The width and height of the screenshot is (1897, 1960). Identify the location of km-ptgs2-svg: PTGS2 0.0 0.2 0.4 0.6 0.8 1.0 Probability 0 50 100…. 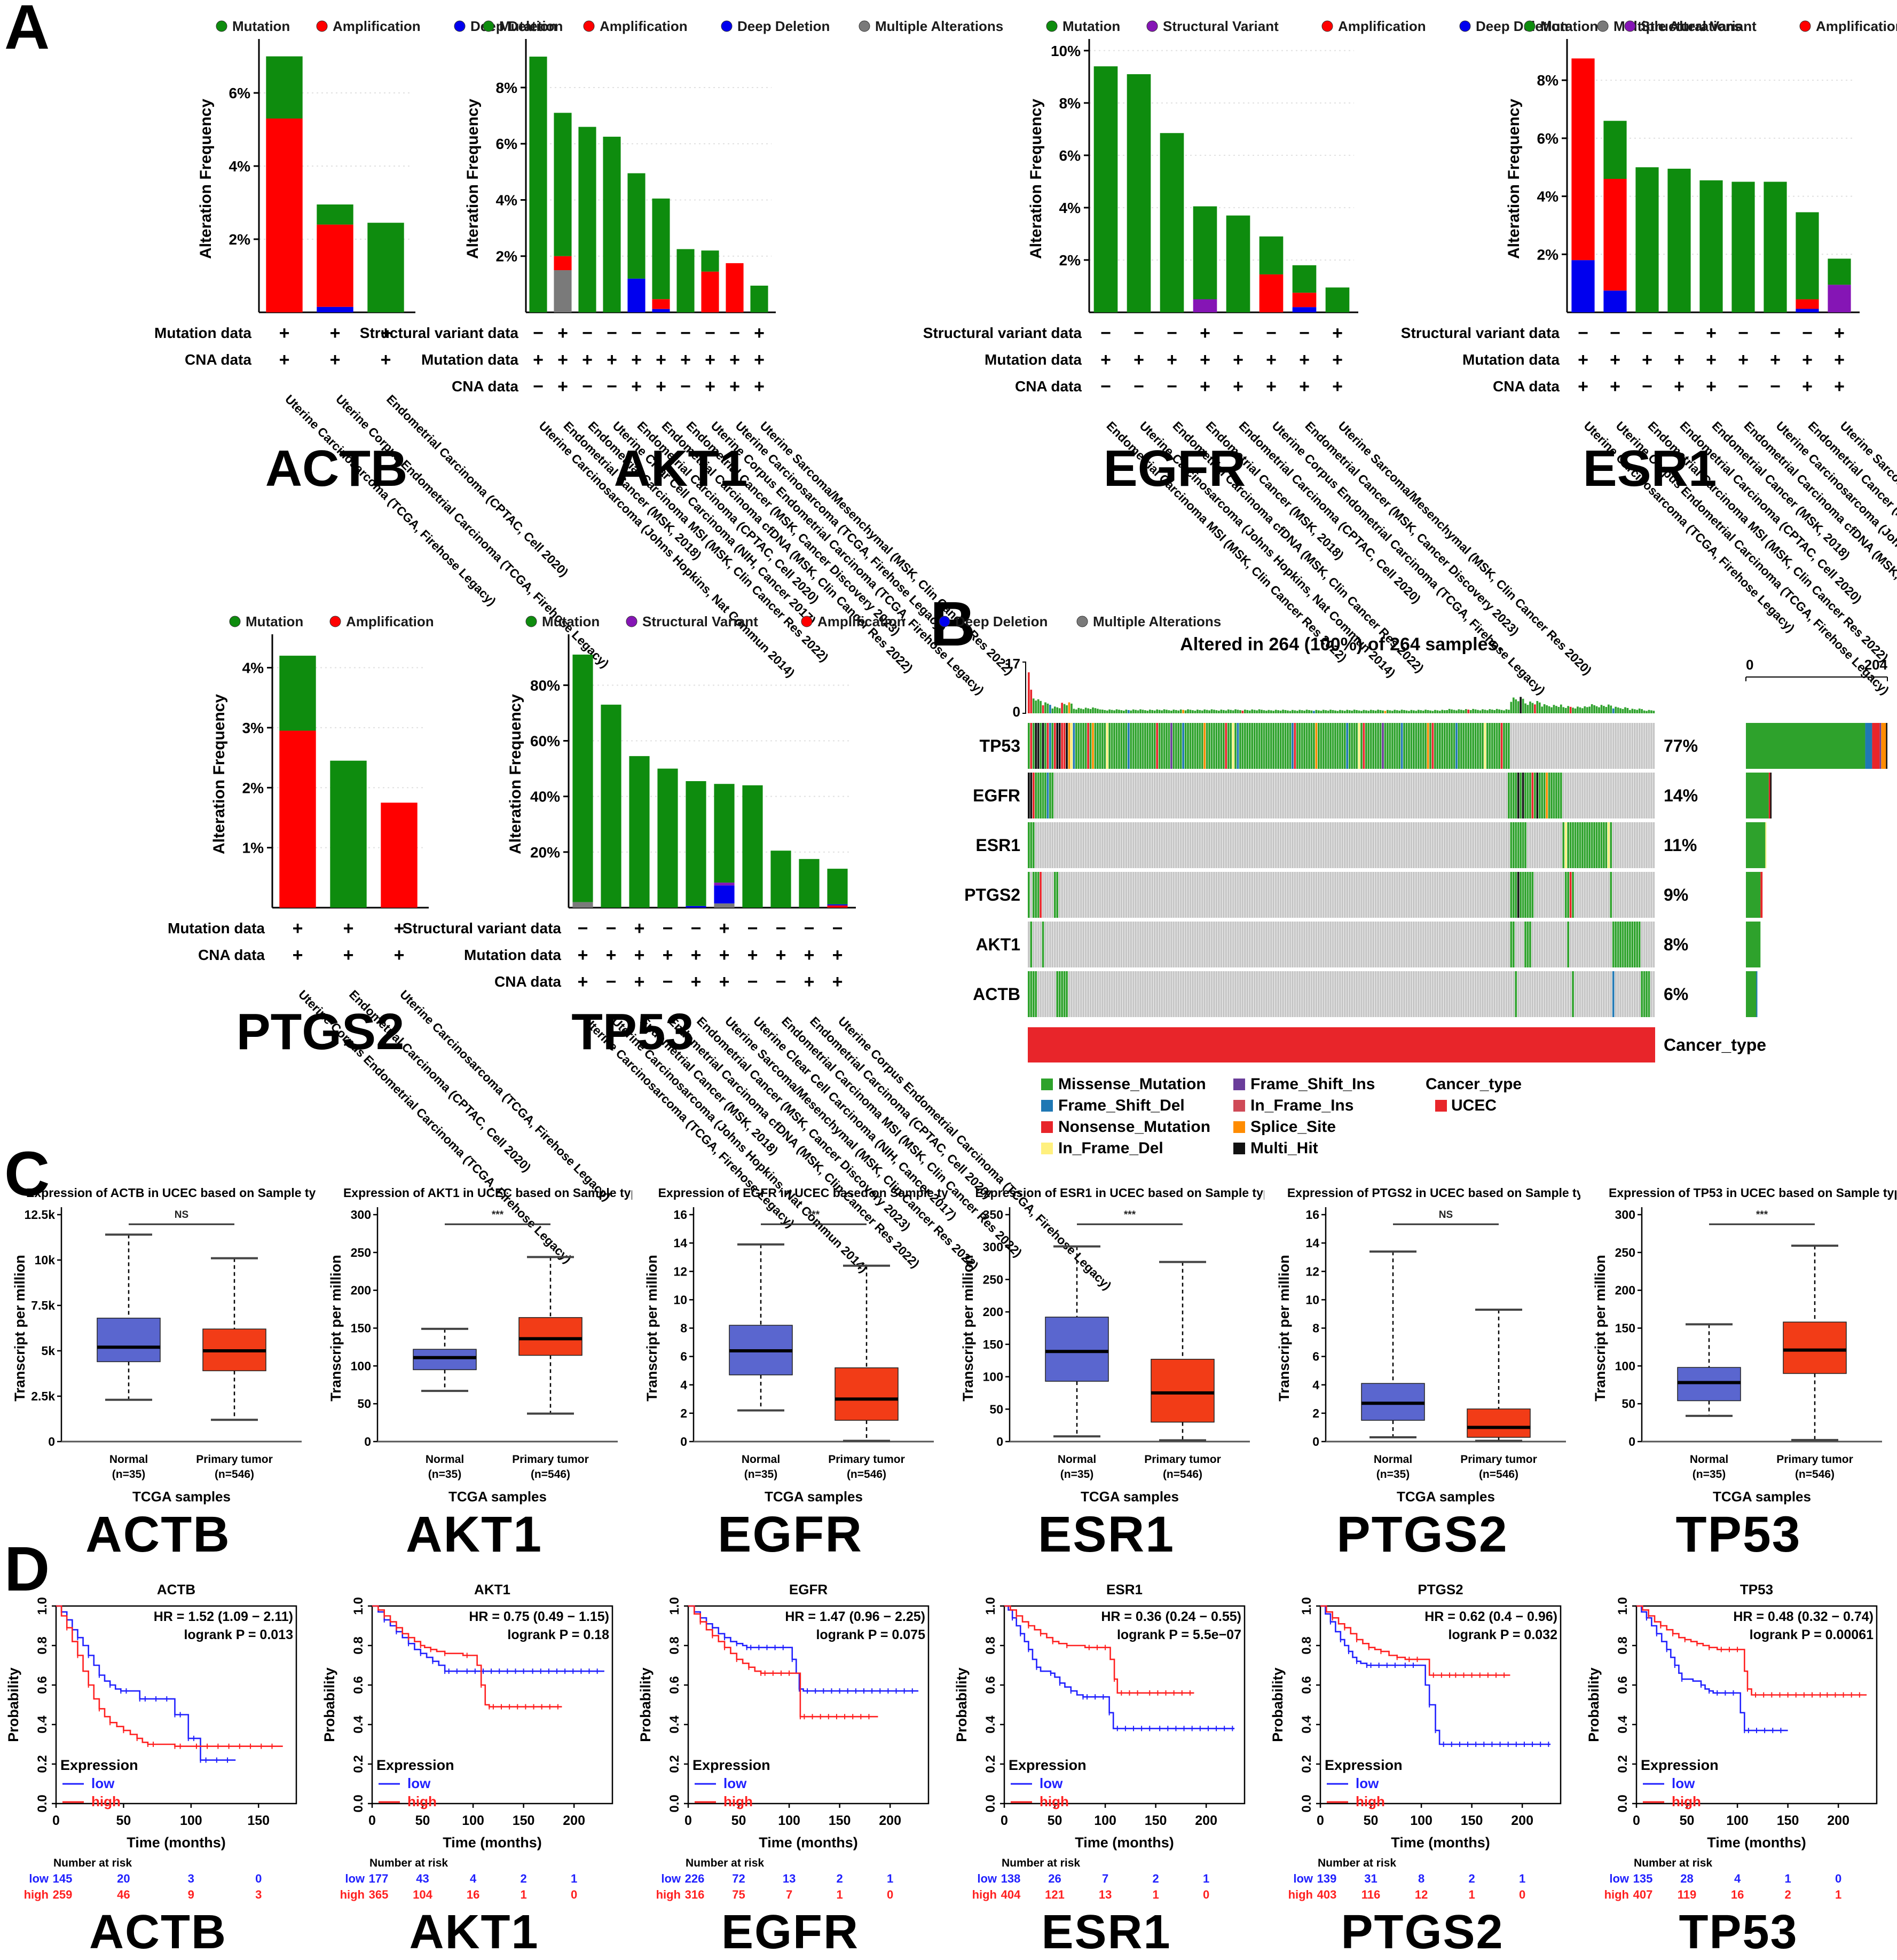
(1416, 1741).